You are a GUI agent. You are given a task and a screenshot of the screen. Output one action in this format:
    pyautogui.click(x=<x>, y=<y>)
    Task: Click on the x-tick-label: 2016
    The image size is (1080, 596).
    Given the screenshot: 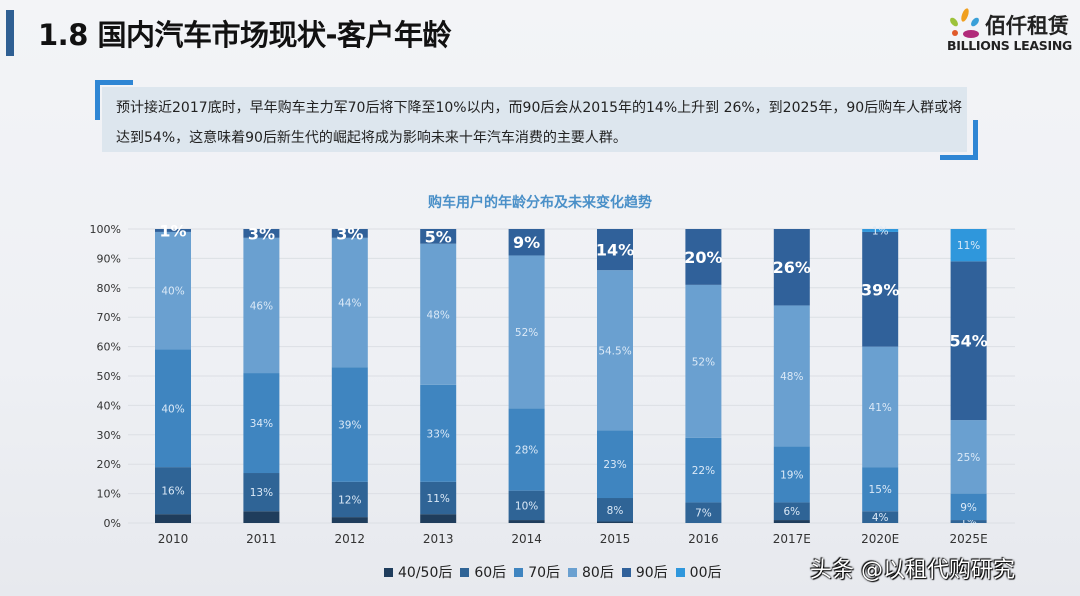 What is the action you would take?
    pyautogui.click(x=703, y=539)
    